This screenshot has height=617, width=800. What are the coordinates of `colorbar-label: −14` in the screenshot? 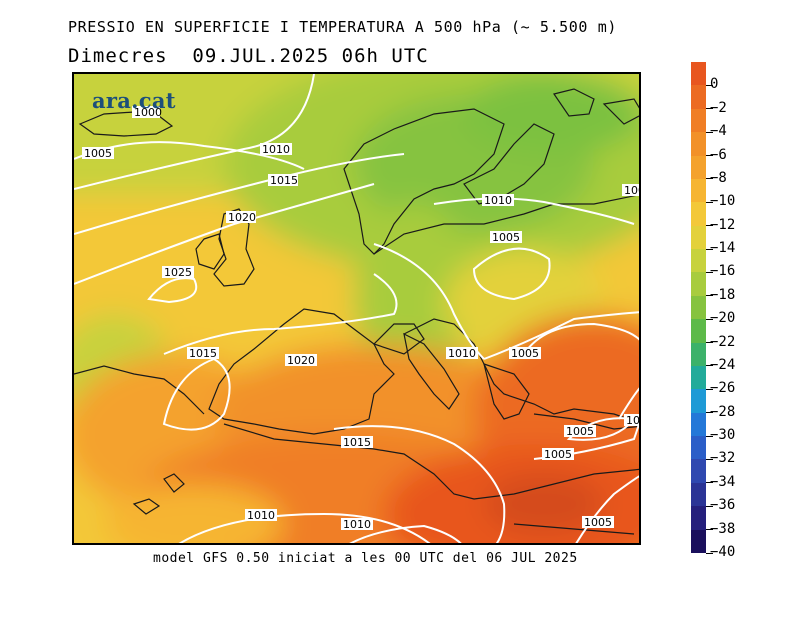 It's located at (723, 248).